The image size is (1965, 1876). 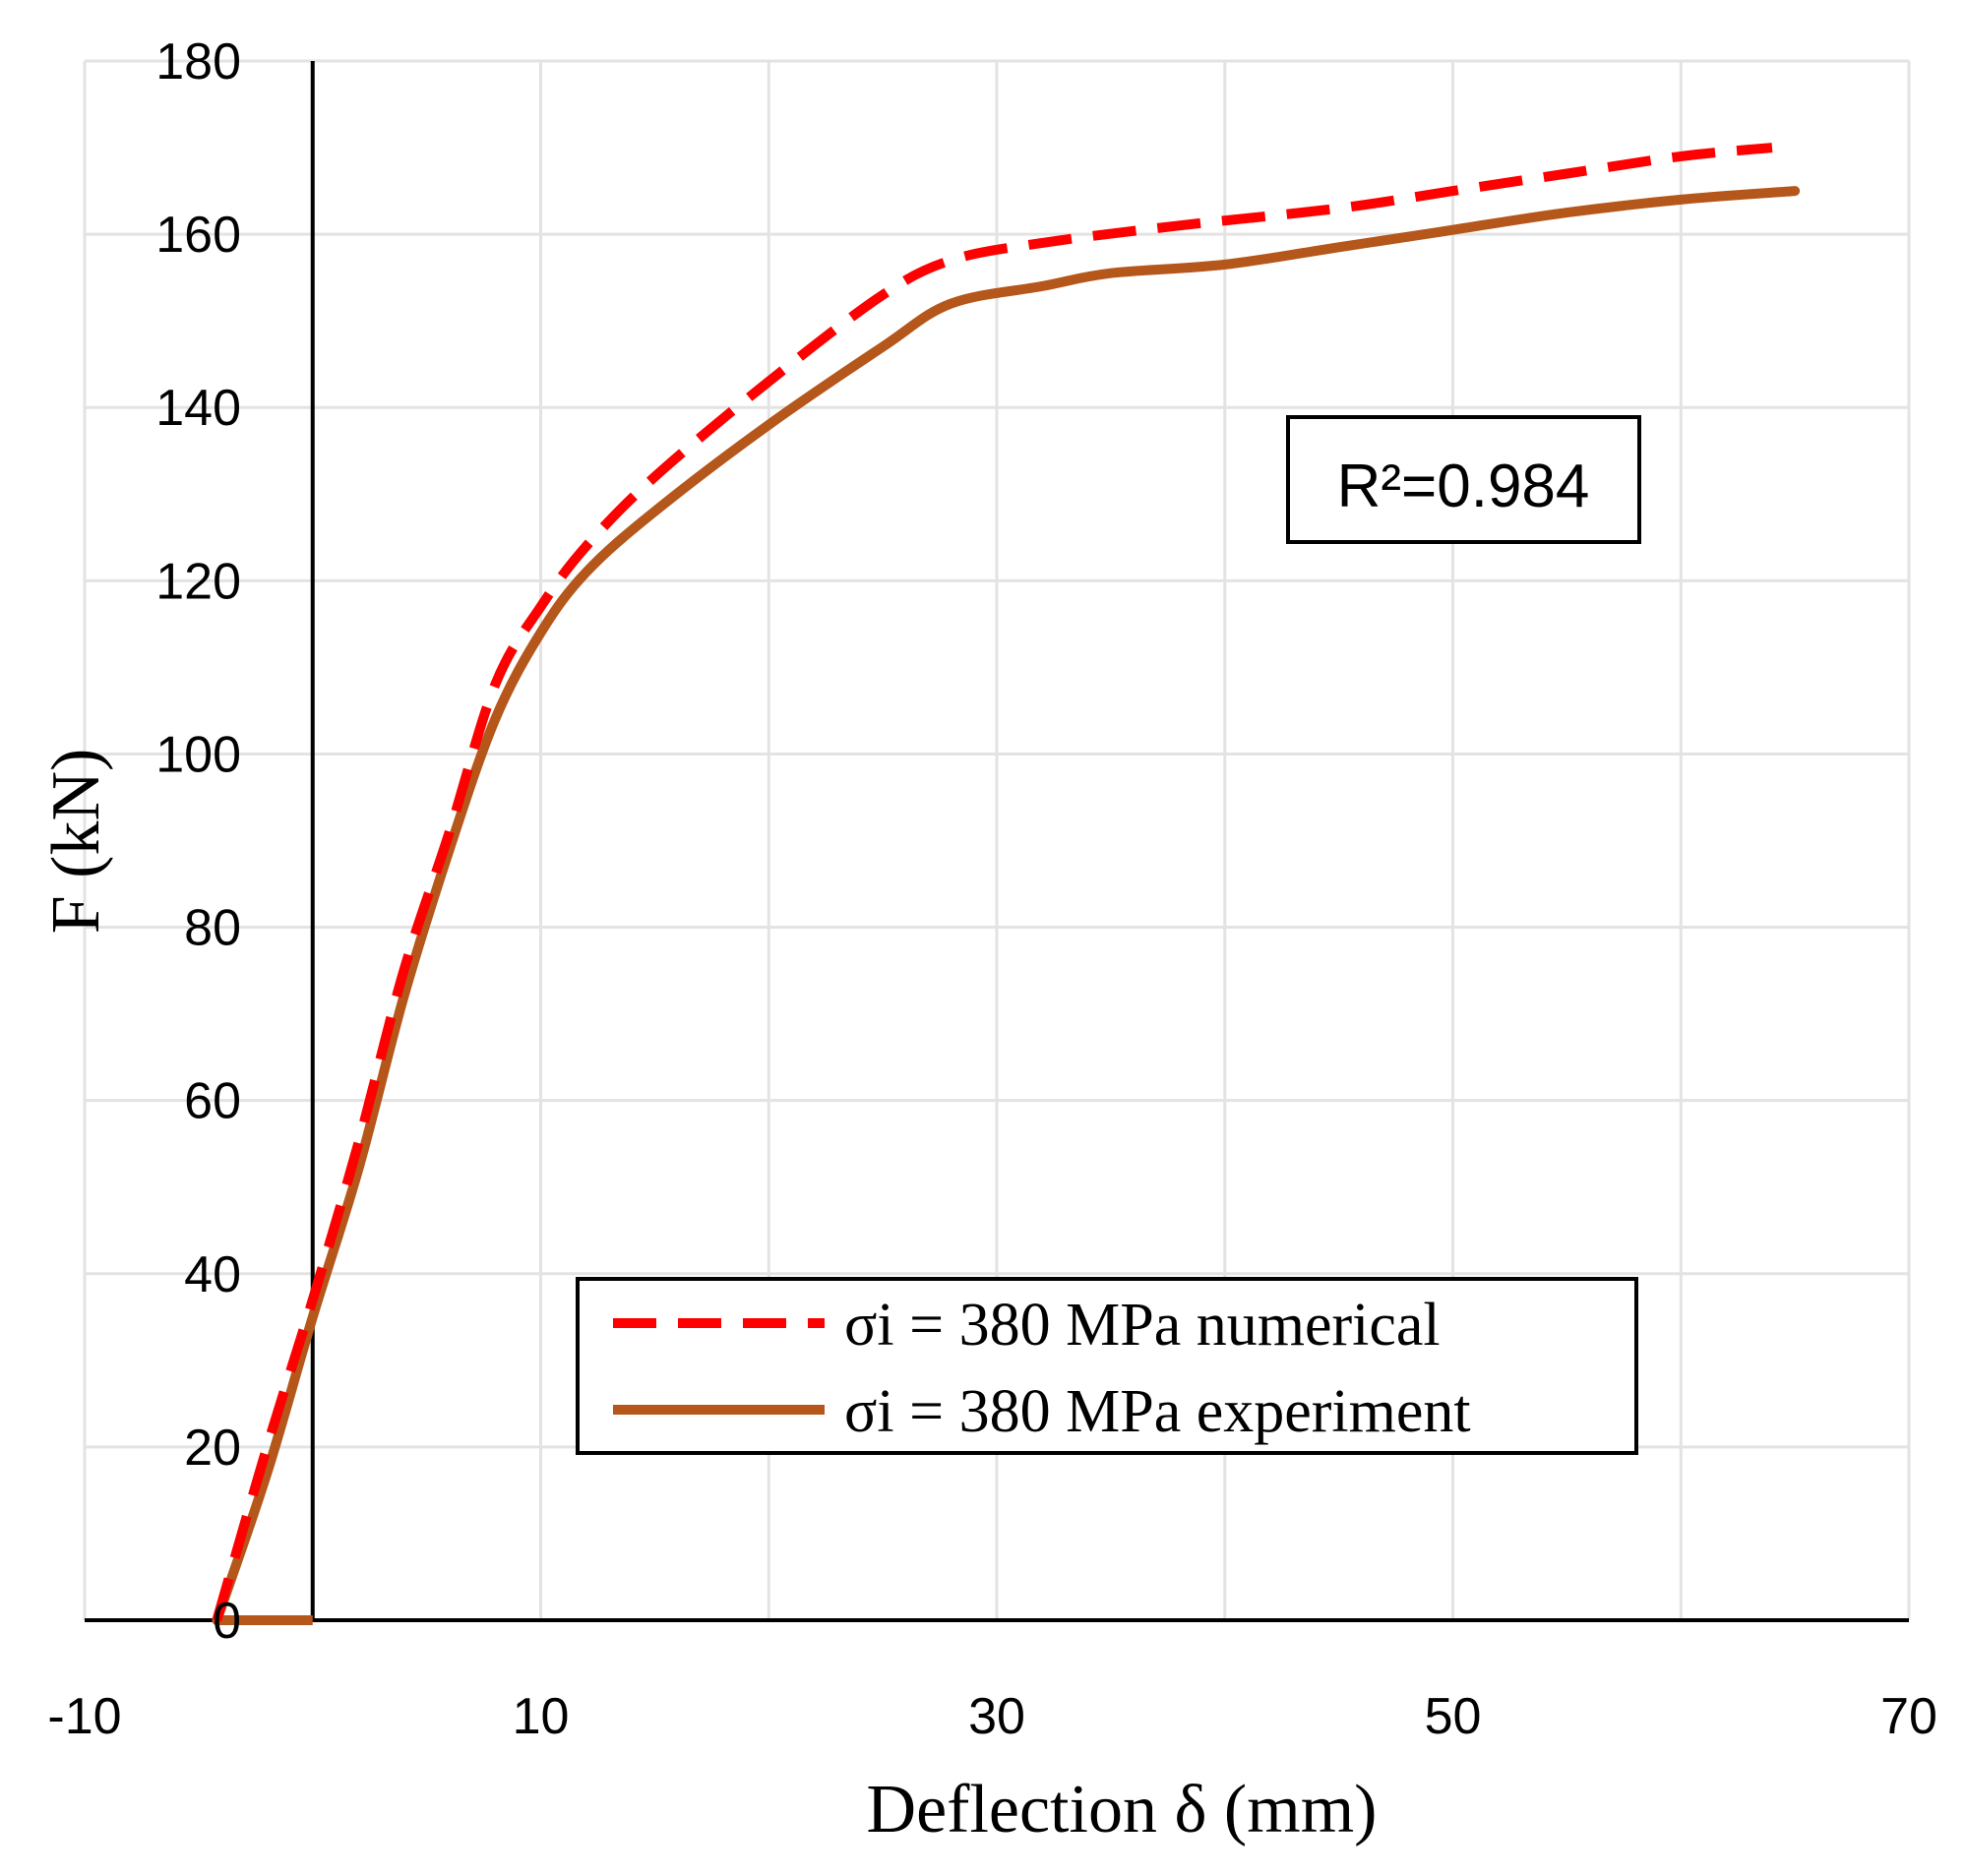 I want to click on y-tick-label: 20, so click(x=212, y=1448).